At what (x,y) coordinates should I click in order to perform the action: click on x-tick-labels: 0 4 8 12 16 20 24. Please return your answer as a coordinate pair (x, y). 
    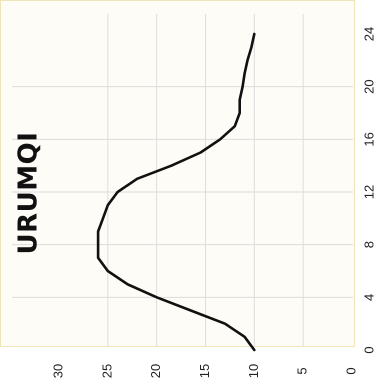
    Looking at the image, I should click on (368, 190).